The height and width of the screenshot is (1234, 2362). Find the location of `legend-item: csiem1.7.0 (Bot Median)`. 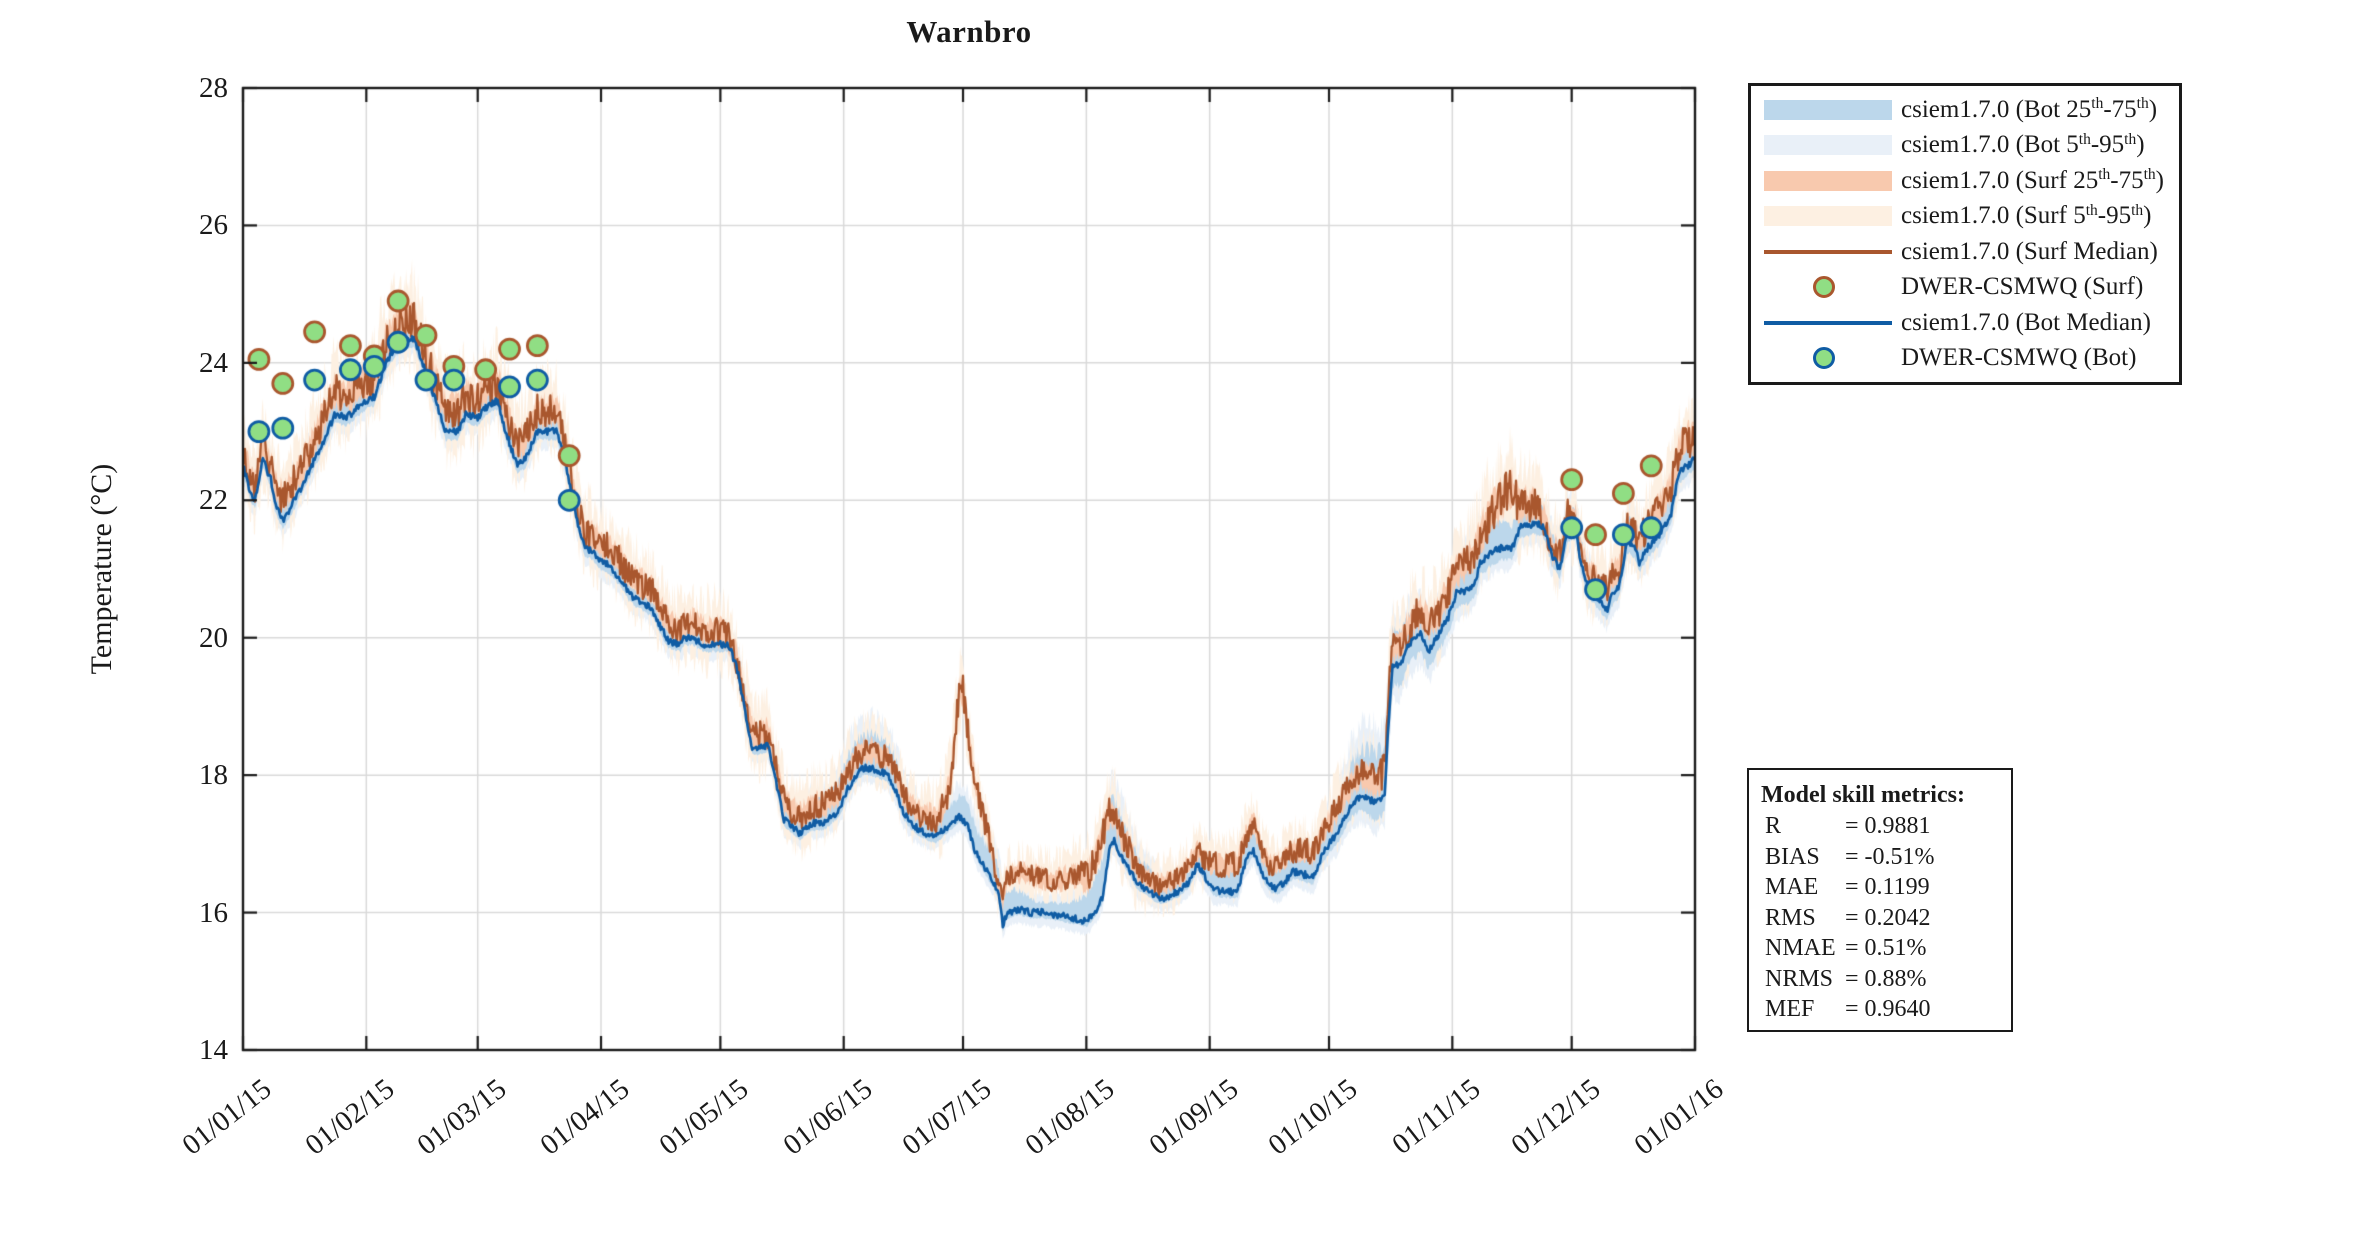

legend-item: csiem1.7.0 (Bot Median) is located at coordinates (1965, 323).